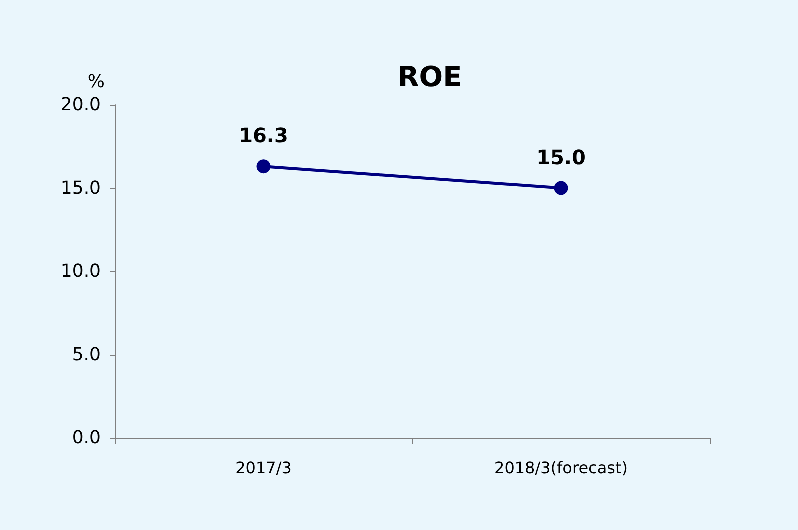 Image resolution: width=798 pixels, height=530 pixels. Describe the element at coordinates (86, 355) in the screenshot. I see `y-tick-label: 5.0` at that location.